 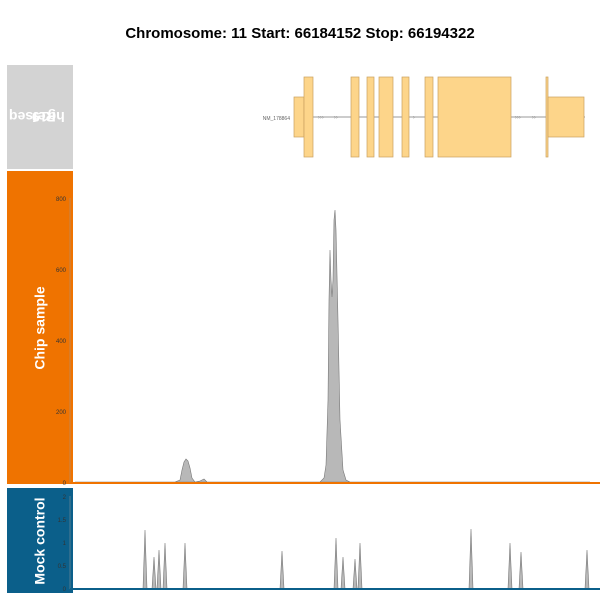 I want to click on svg-text: 800, so click(x=61, y=200).